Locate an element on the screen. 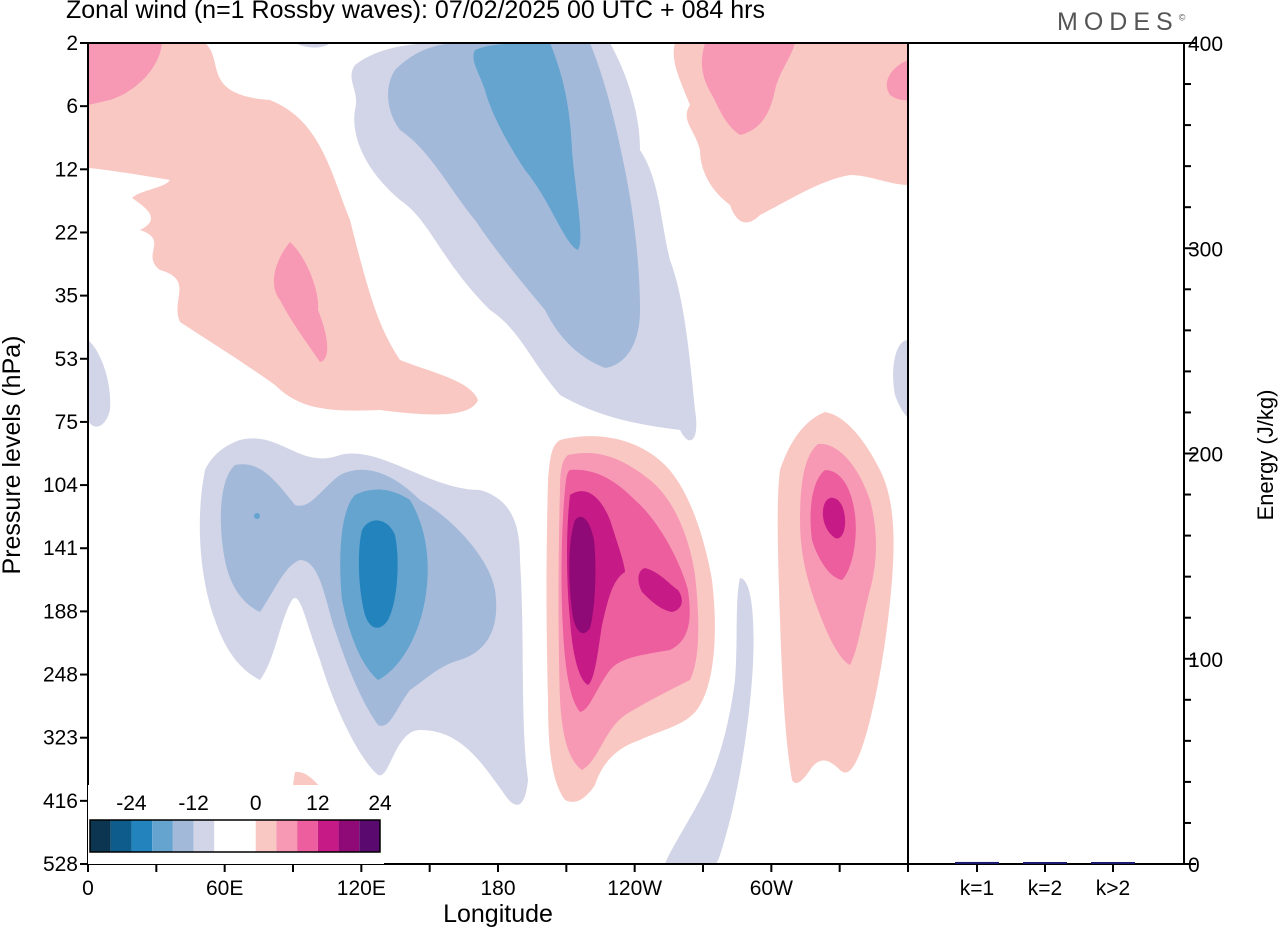 This screenshot has width=1280, height=930. y-tick-label: 75 is located at coordinates (66, 422).